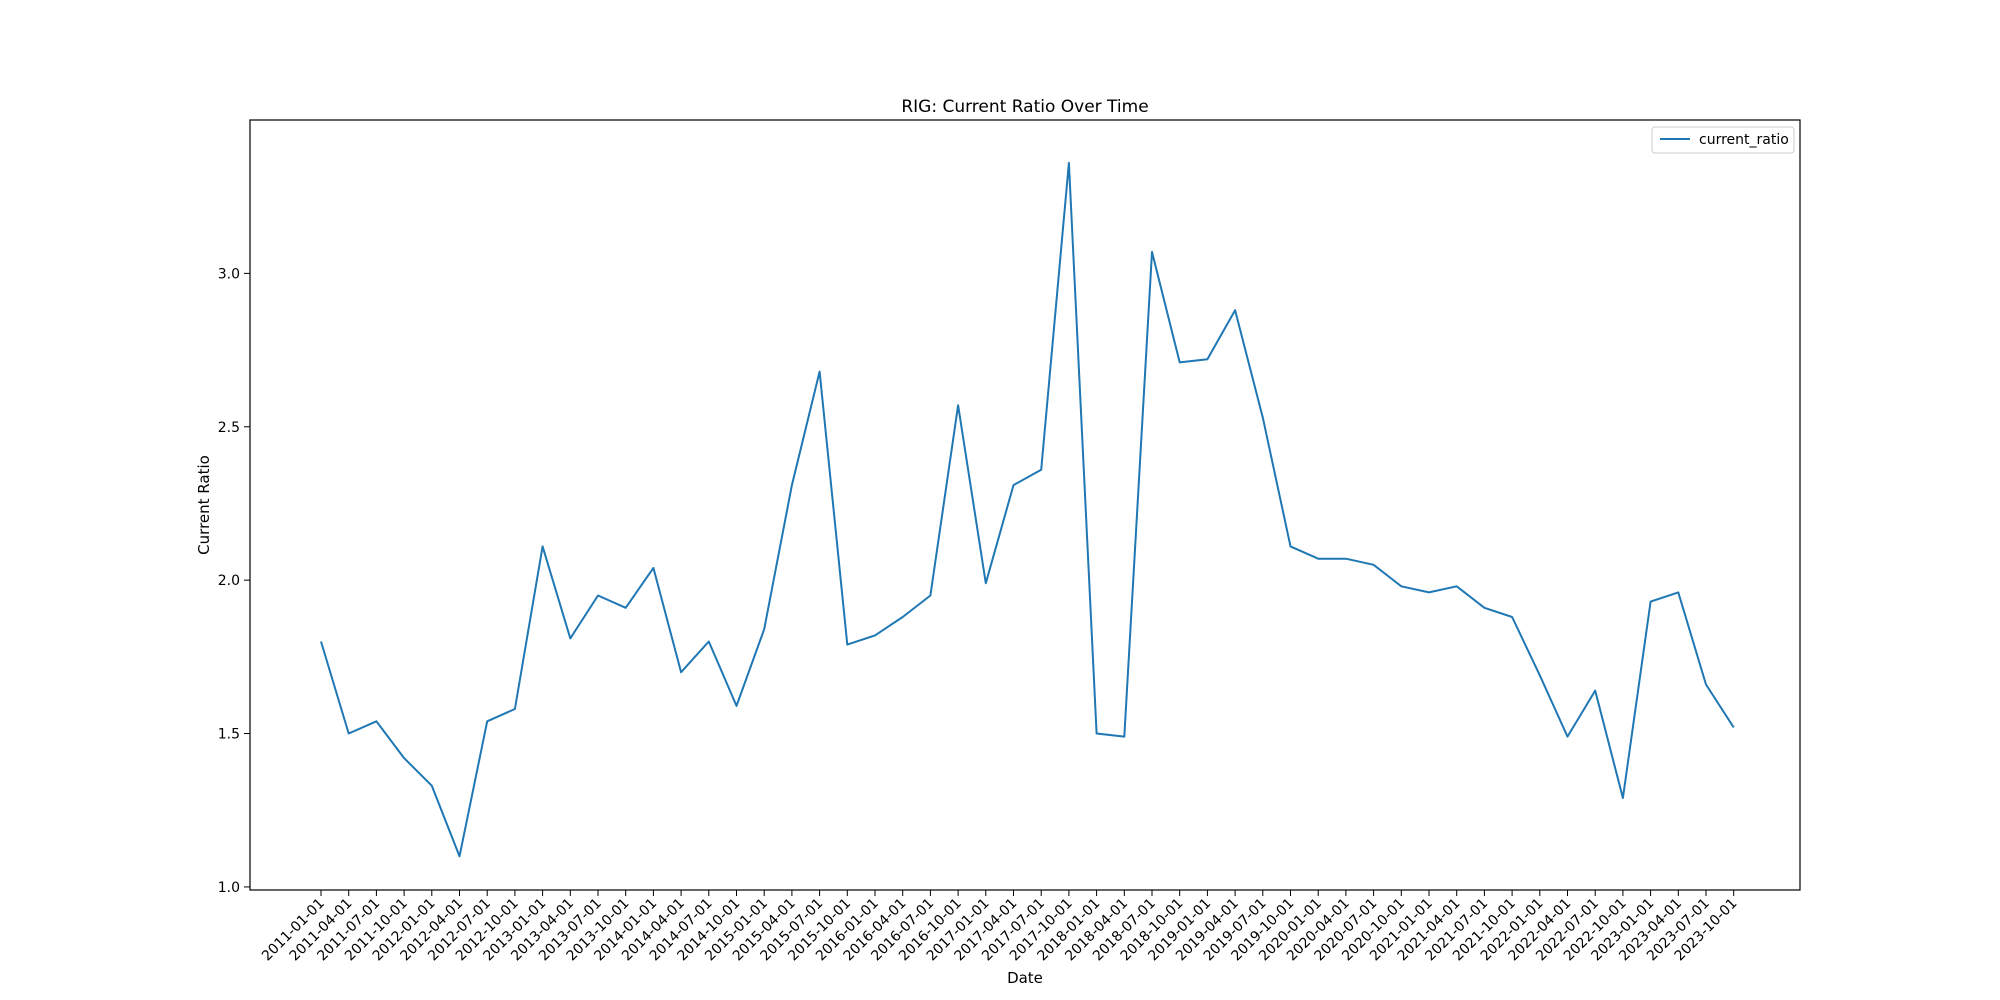  I want to click on y-tick-label: 2.0, so click(229, 581).